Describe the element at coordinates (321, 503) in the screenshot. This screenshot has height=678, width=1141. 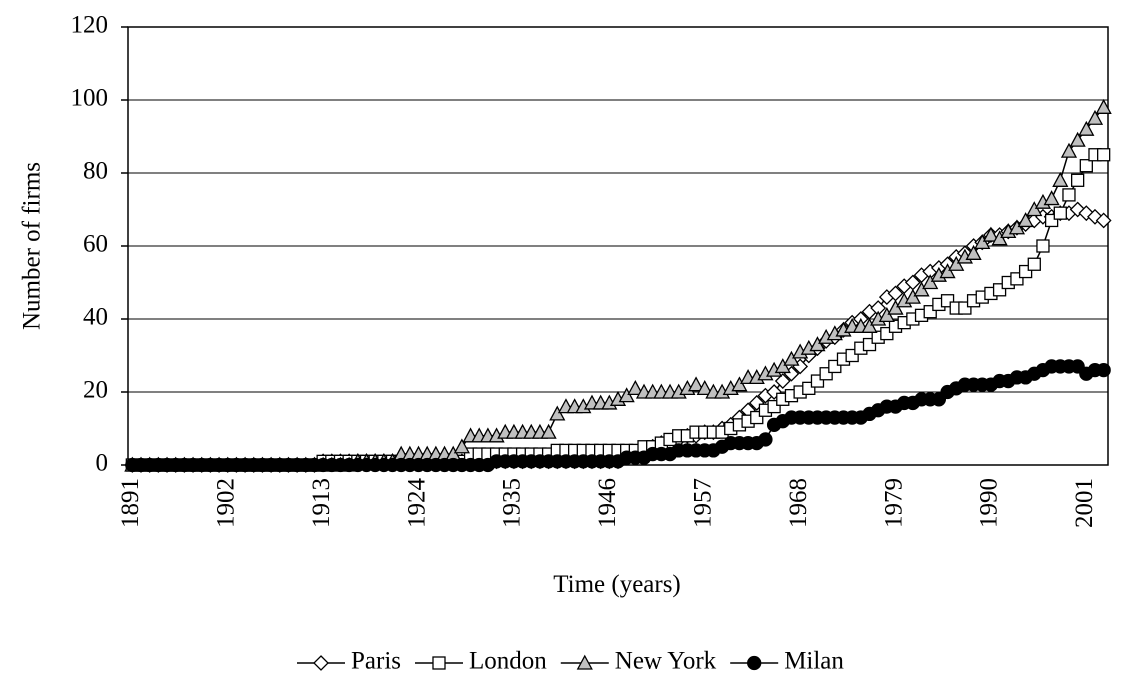
I see `x-tick-label: 1913` at that location.